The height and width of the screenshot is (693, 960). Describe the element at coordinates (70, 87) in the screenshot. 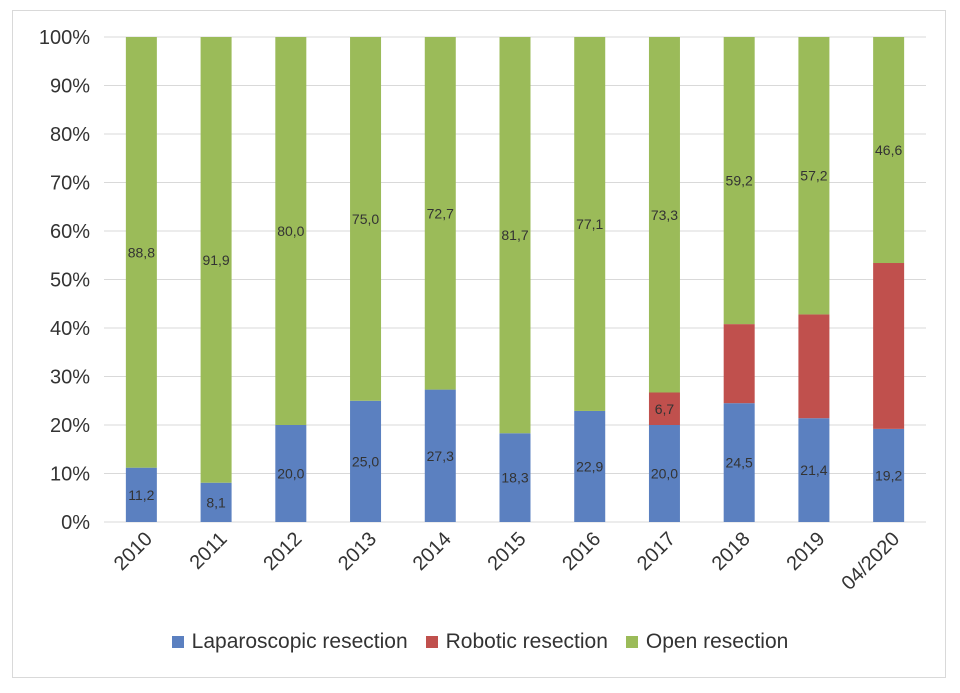

I see `y-tick-label: 90%` at that location.